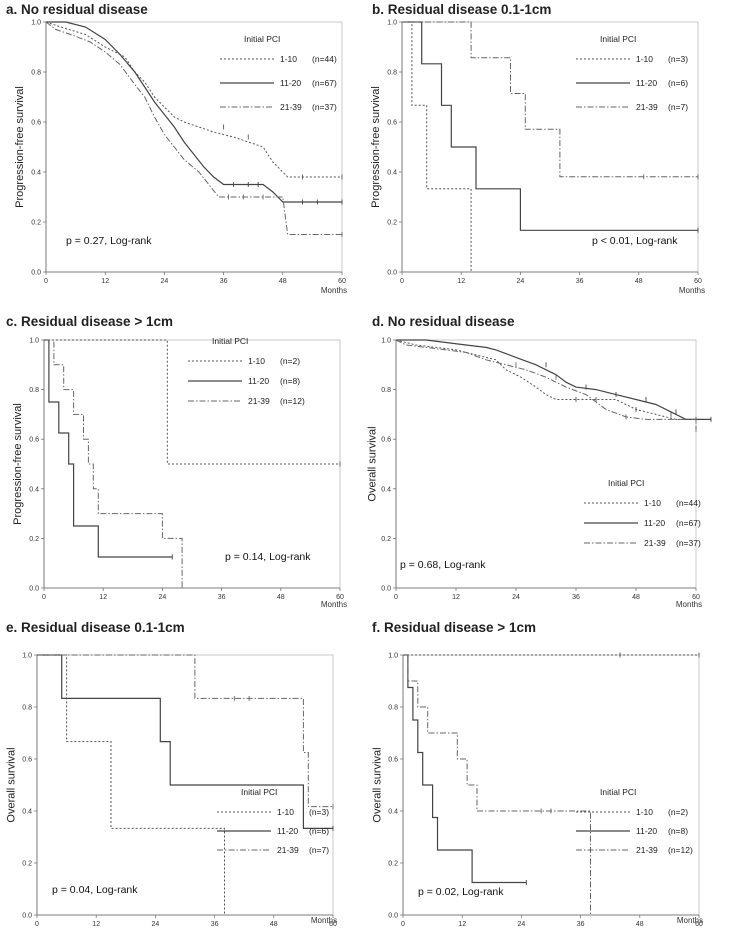 Image resolution: width=732 pixels, height=928 pixels. I want to click on logrank-p-value: p = 0.14, Log-rank, so click(268, 557).